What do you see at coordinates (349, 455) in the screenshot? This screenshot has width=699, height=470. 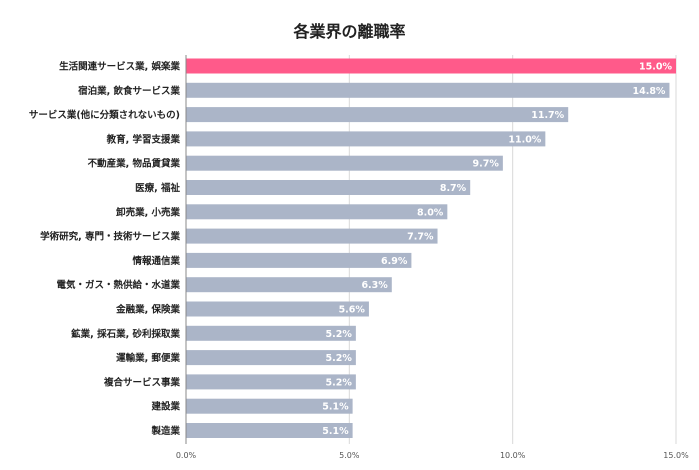 I see `x-tick-label: 5.0%` at bounding box center [349, 455].